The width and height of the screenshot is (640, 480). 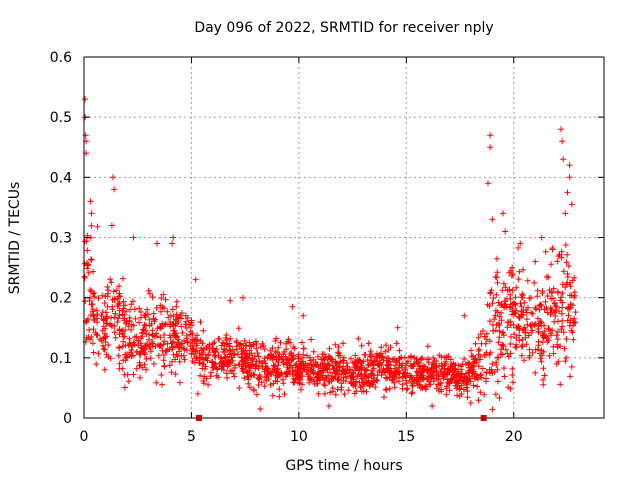 I want to click on x-axis-label: GPS time / hours, so click(x=343, y=466).